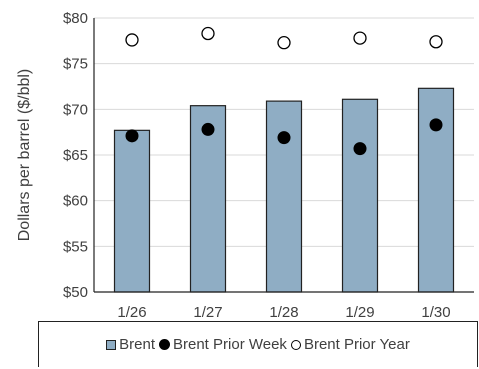 The width and height of the screenshot is (479, 369). I want to click on legend-item-brent-prior-year: Brent Prior Year, so click(350, 344).